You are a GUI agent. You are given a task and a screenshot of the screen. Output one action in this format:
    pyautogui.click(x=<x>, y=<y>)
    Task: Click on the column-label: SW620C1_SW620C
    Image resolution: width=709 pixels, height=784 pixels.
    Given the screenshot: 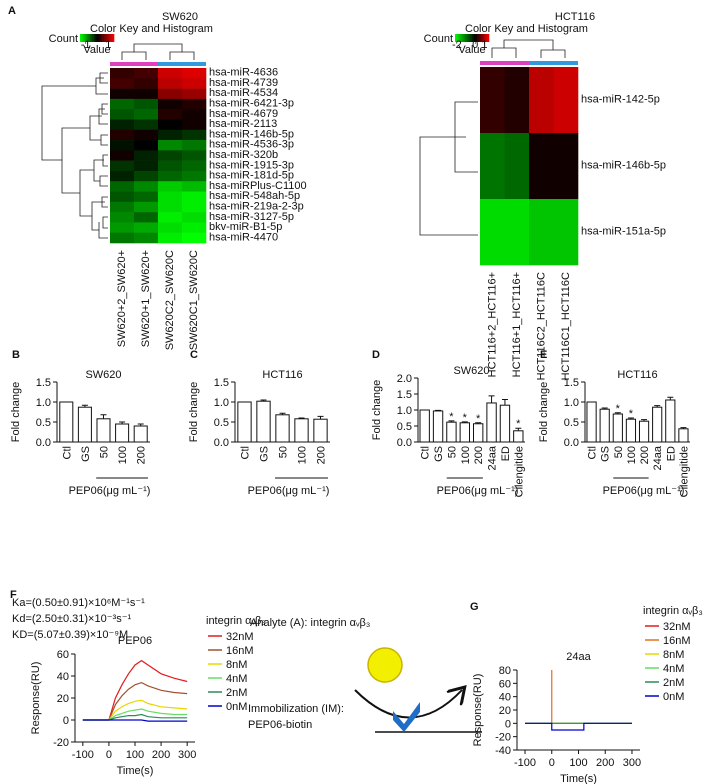 What is the action you would take?
    pyautogui.click(x=194, y=300)
    